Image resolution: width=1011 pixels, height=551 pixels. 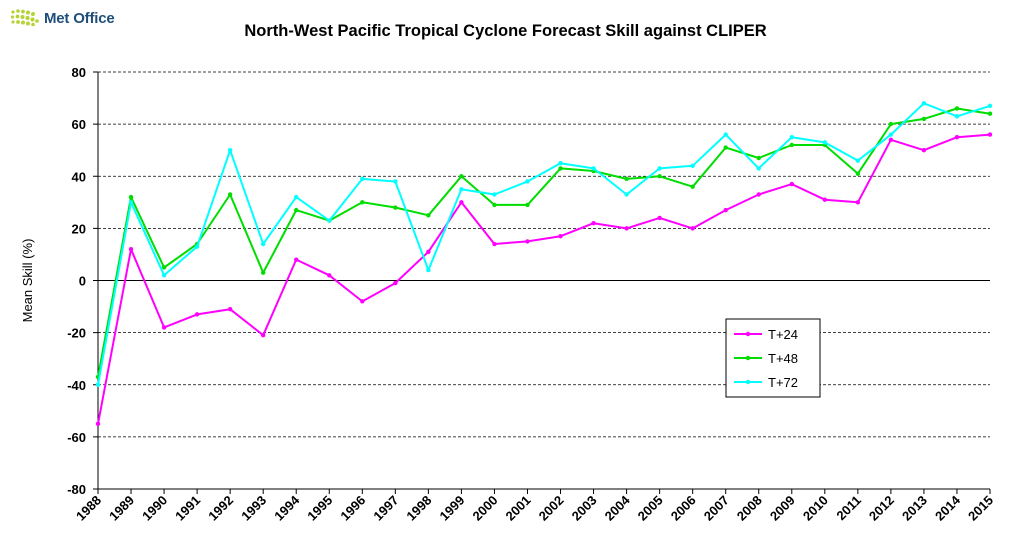 I want to click on y-axis-label: Mean Skill (%), so click(x=27, y=281).